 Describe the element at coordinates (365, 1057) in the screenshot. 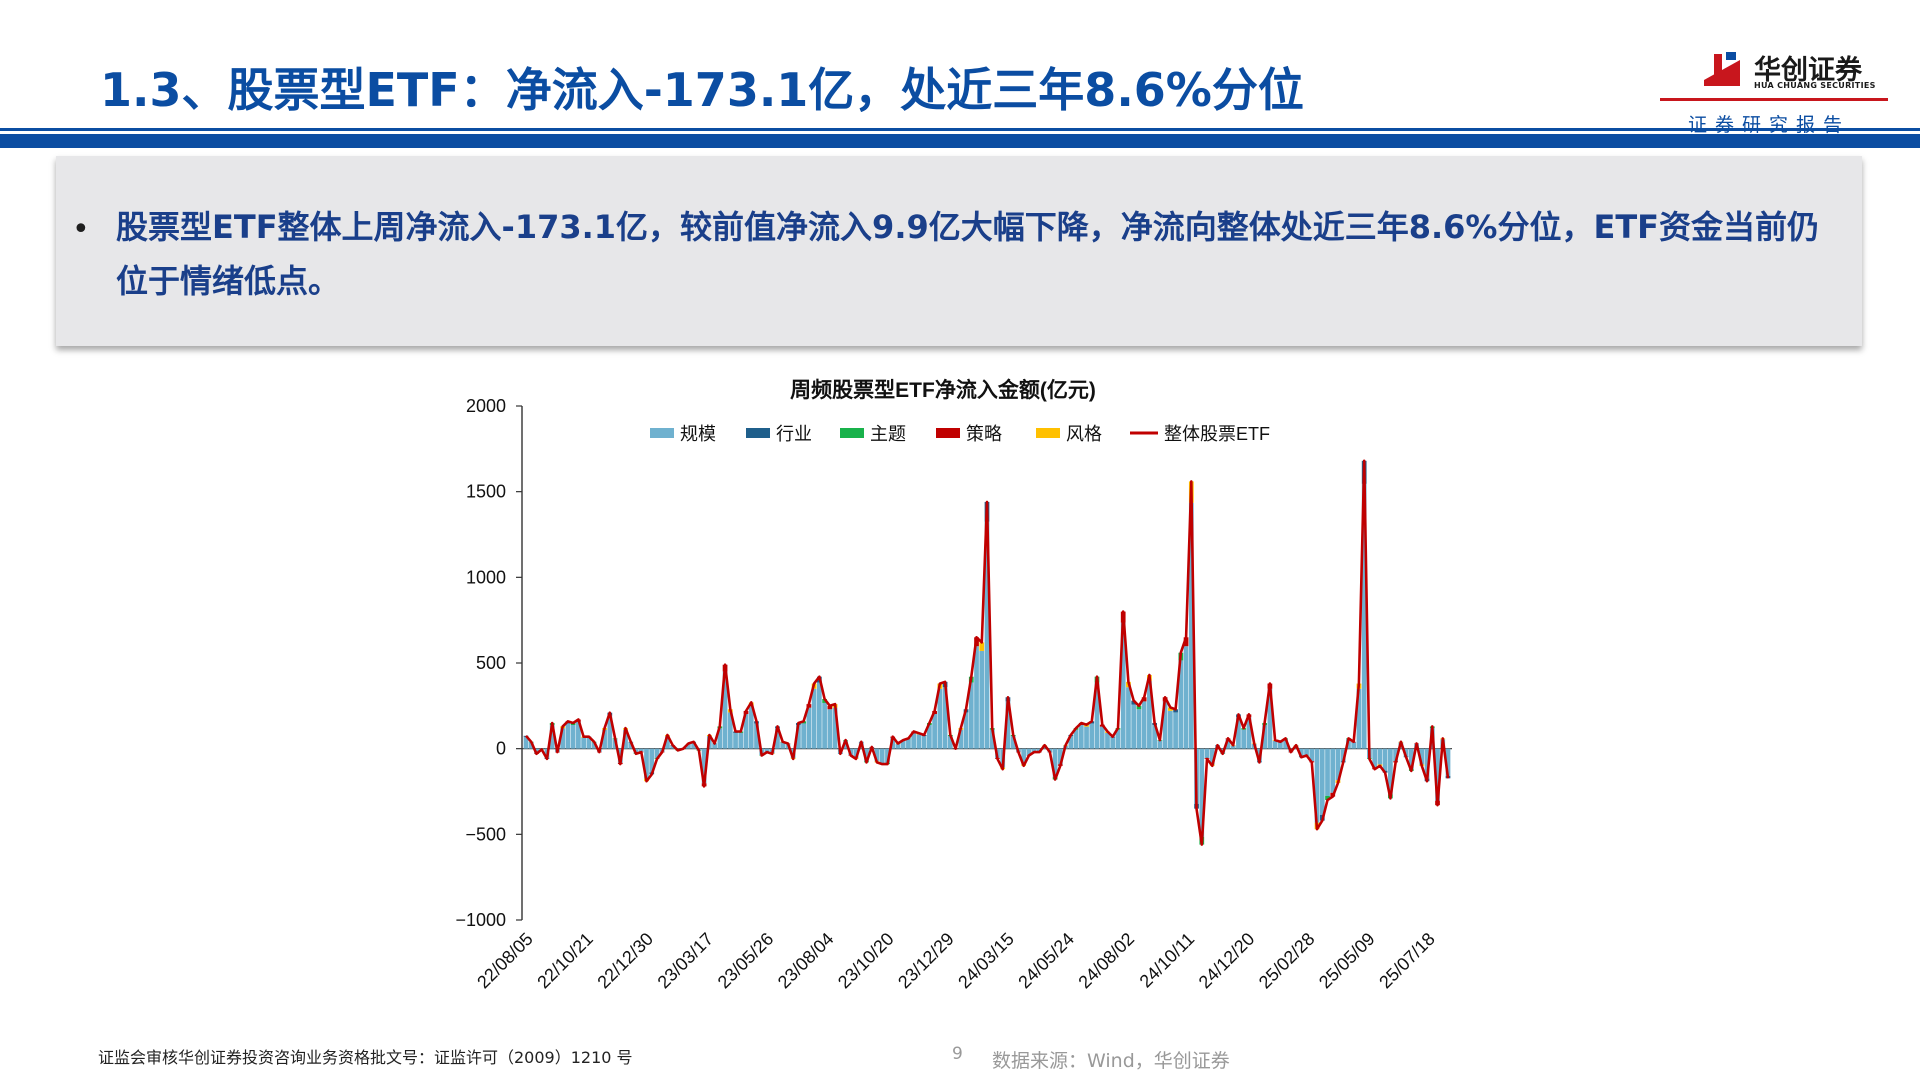

I see `license-note: 证监会审核华创证券投资咨询业务资格批文号：证监许可（2009）1210 号` at that location.